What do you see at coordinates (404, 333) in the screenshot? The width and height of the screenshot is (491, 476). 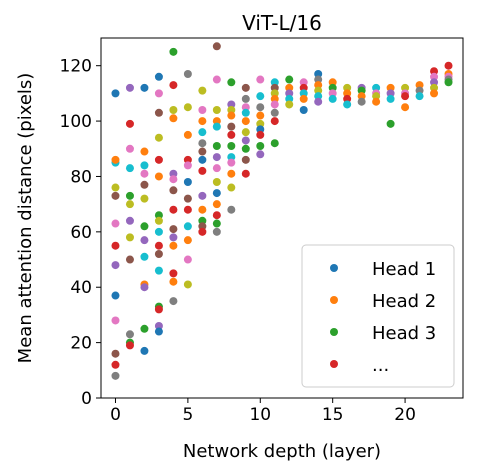 I see `legend-label: Head 3` at bounding box center [404, 333].